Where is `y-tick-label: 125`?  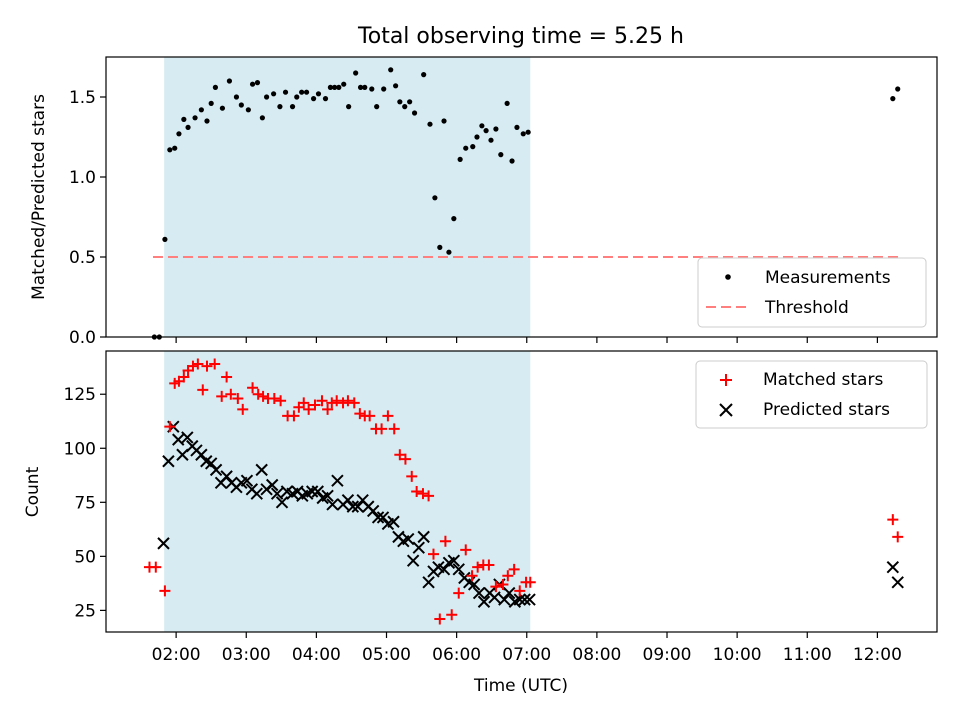 y-tick-label: 125 is located at coordinates (80, 395).